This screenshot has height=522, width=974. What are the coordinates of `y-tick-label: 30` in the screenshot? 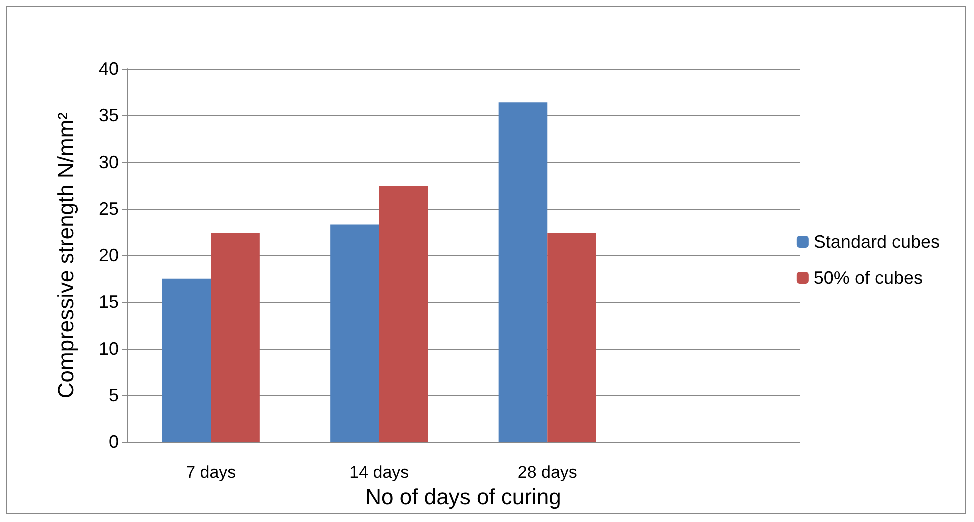 It's located at (108, 162).